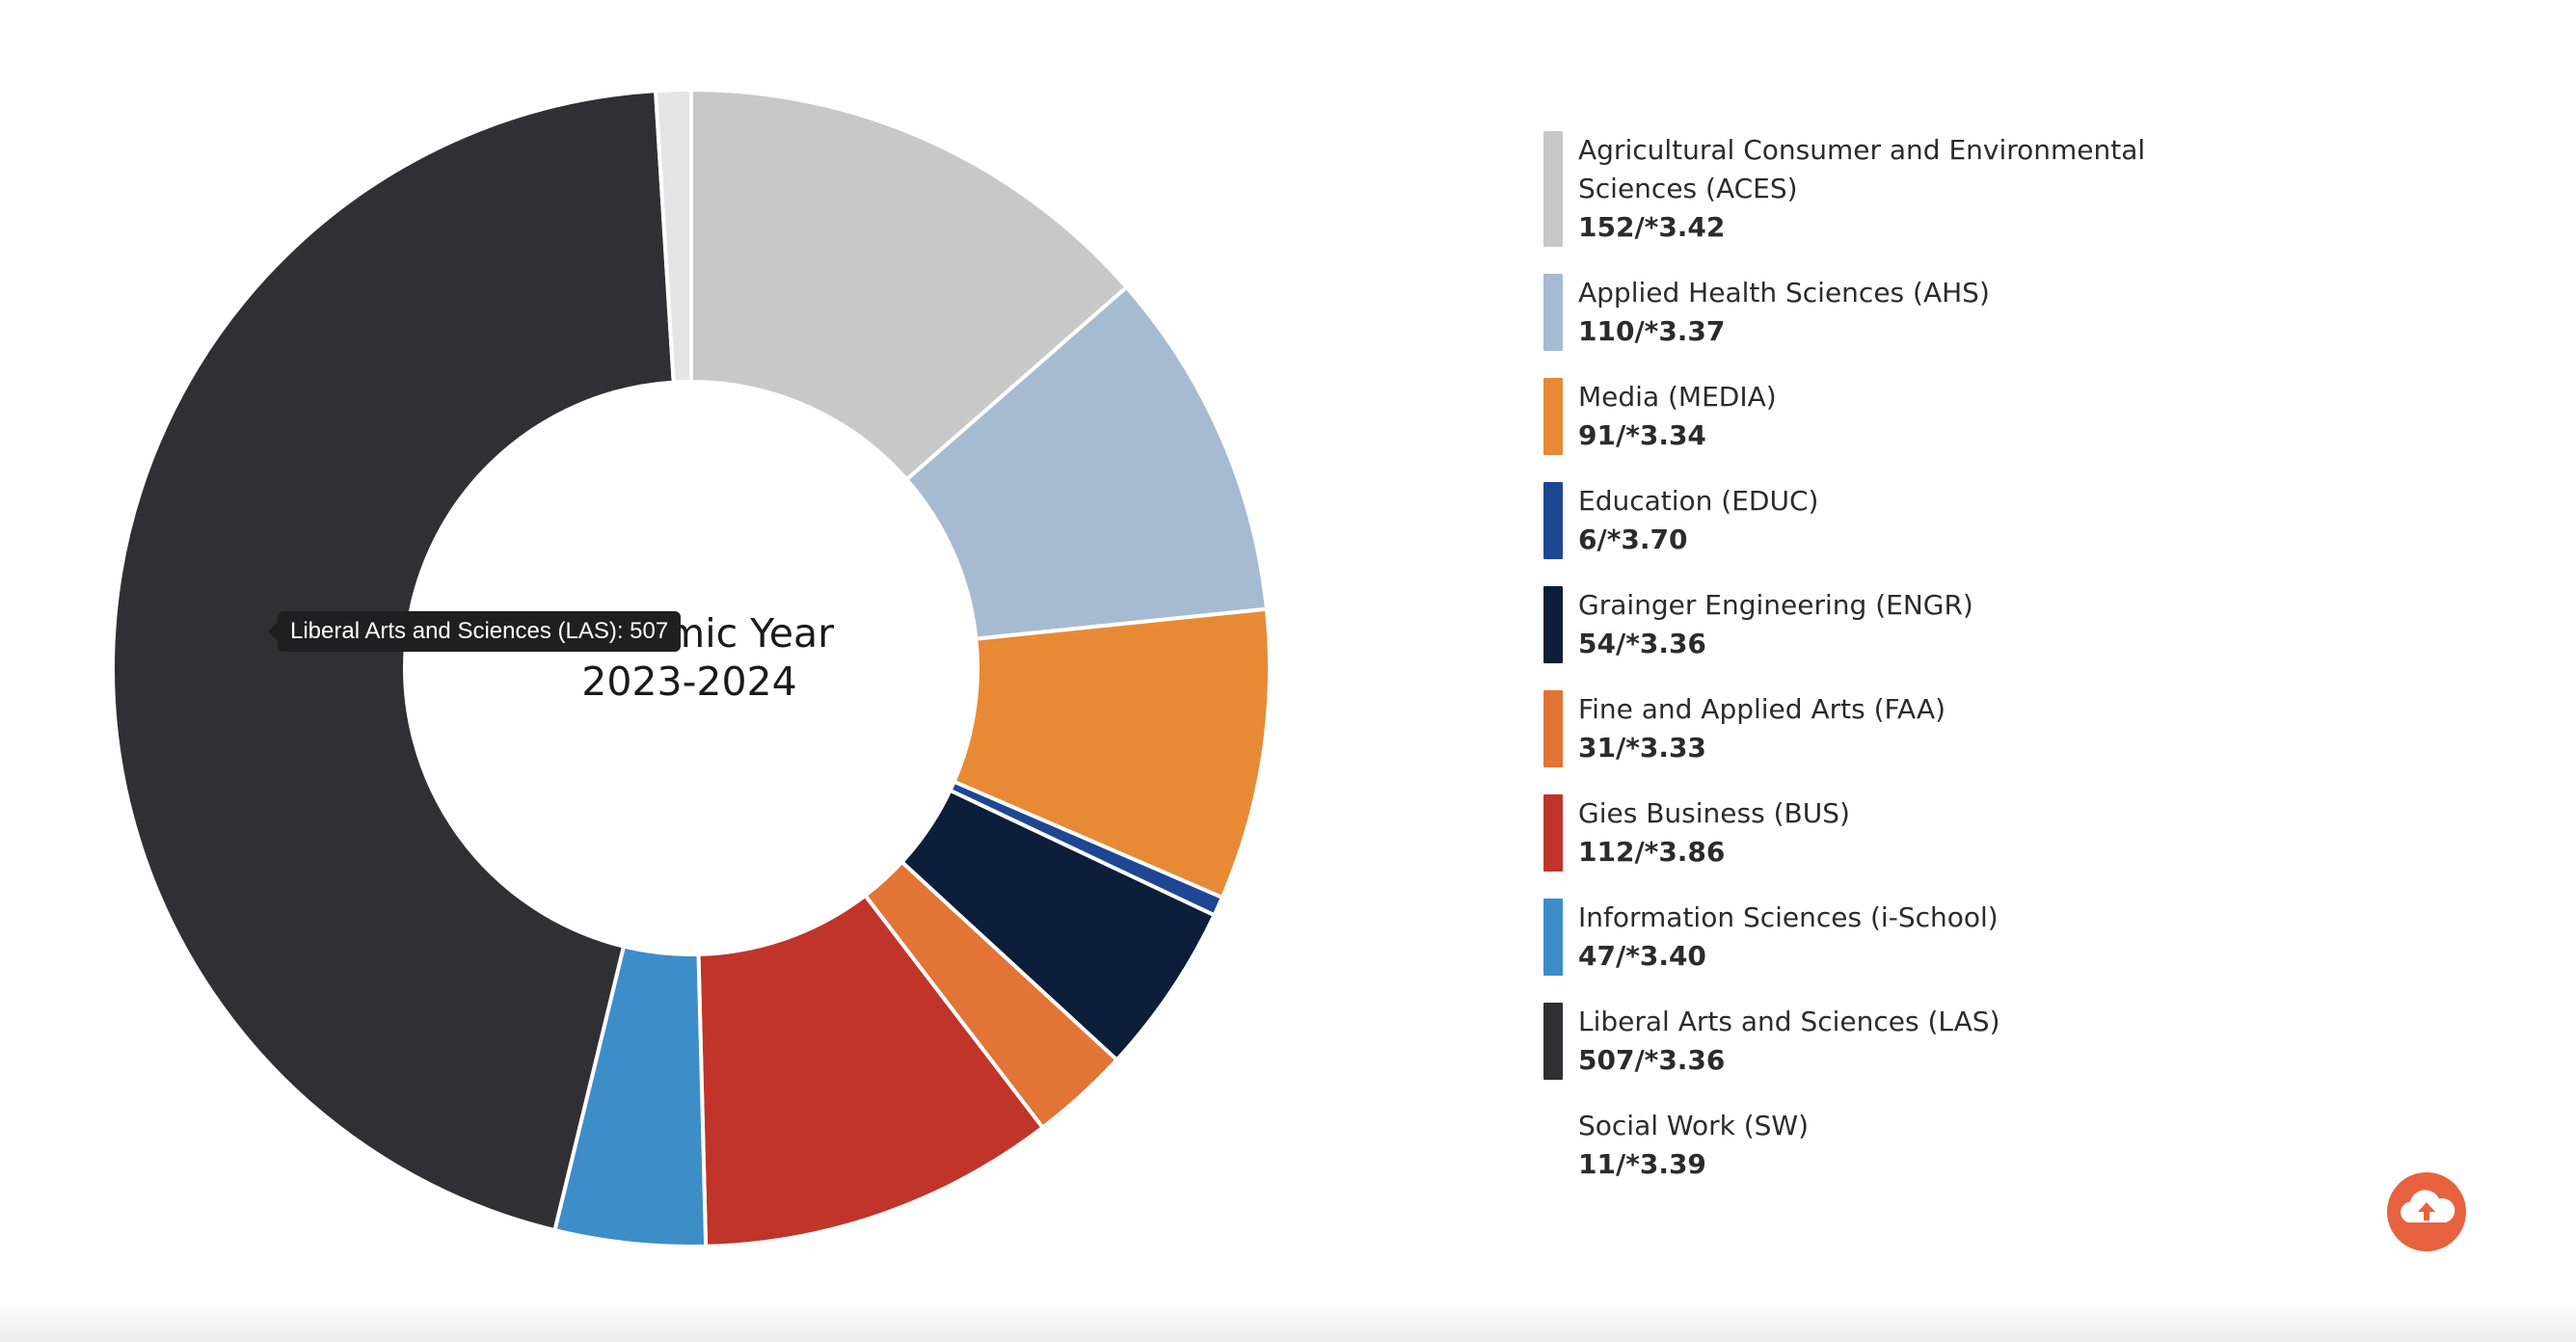 The image size is (2576, 1342). What do you see at coordinates (1784, 293) in the screenshot?
I see `legend-label: Applied Health Sciences (AHS)` at bounding box center [1784, 293].